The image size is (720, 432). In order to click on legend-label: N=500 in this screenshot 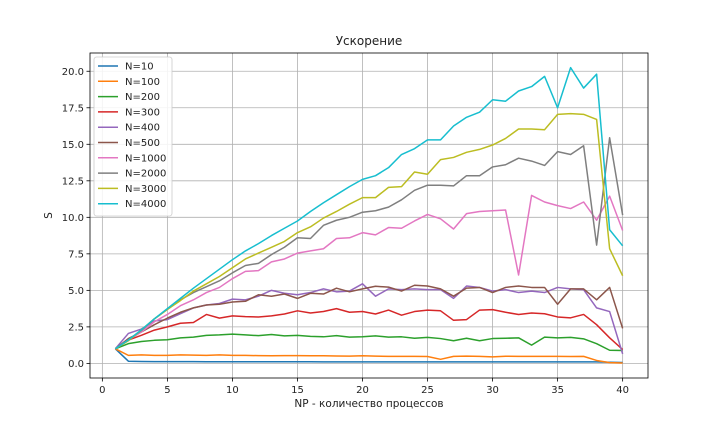, I will do `click(142, 143)`.